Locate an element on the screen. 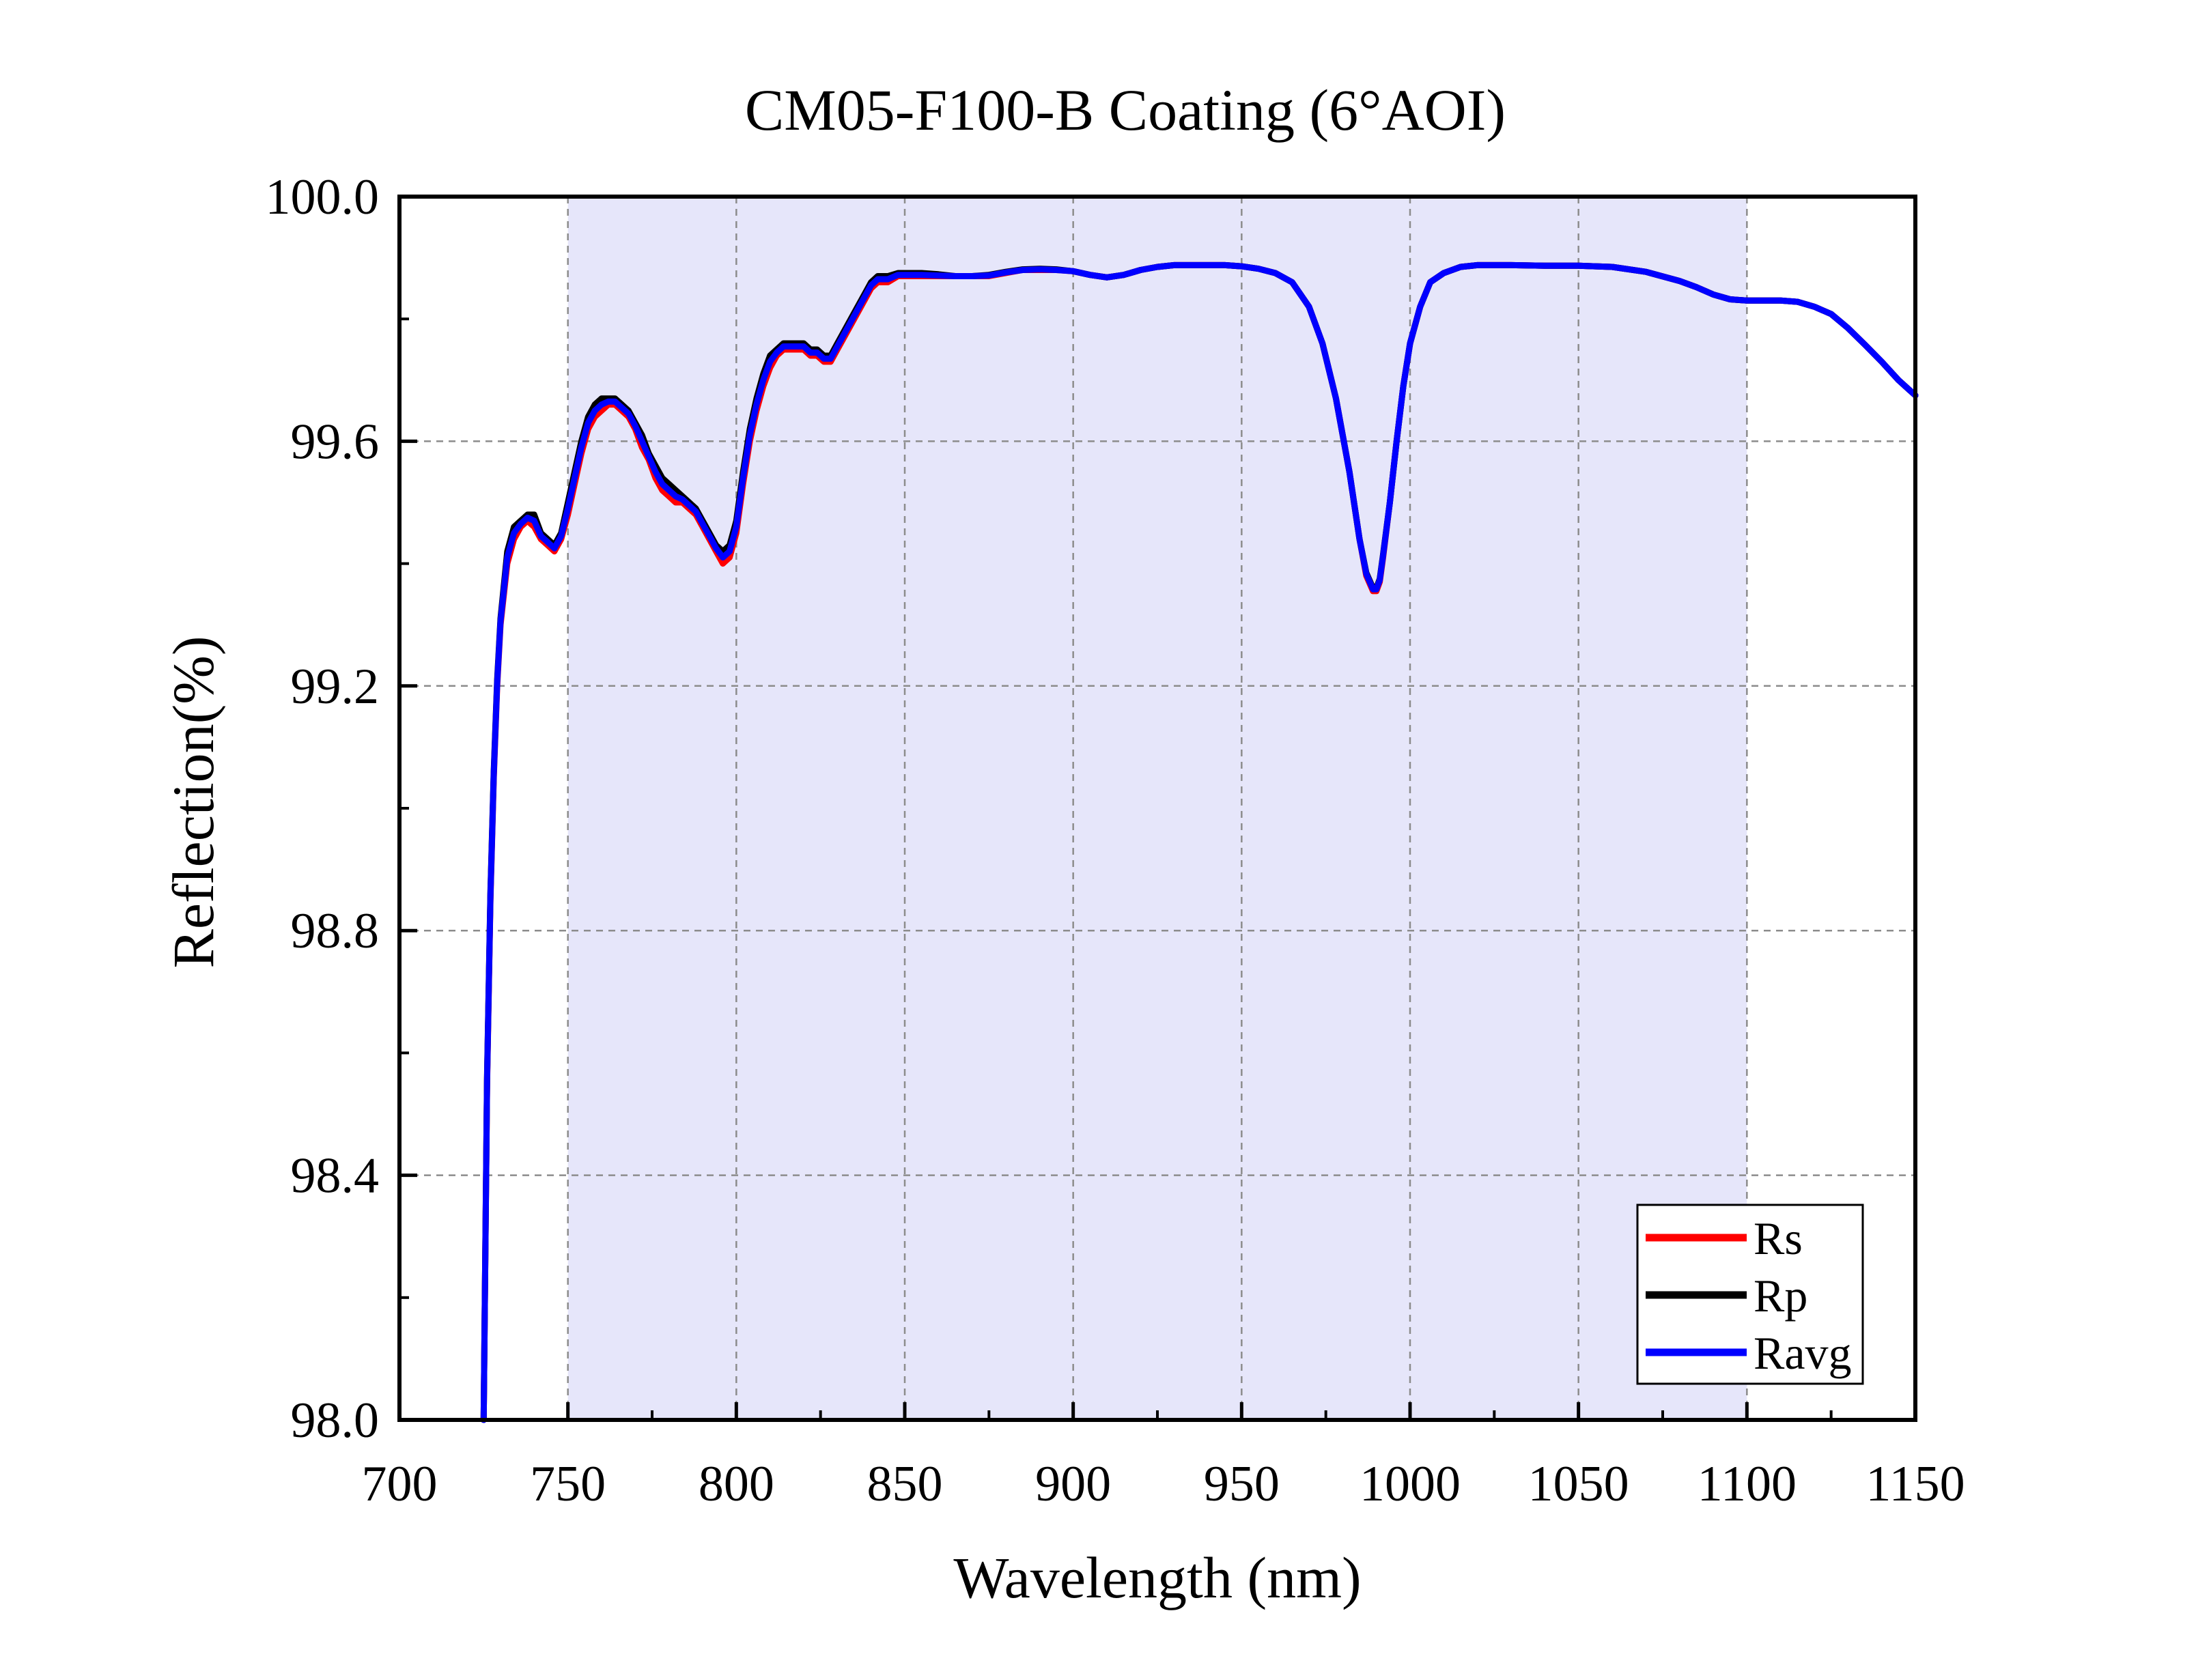  x-tick-label: 700 is located at coordinates (400, 1484).